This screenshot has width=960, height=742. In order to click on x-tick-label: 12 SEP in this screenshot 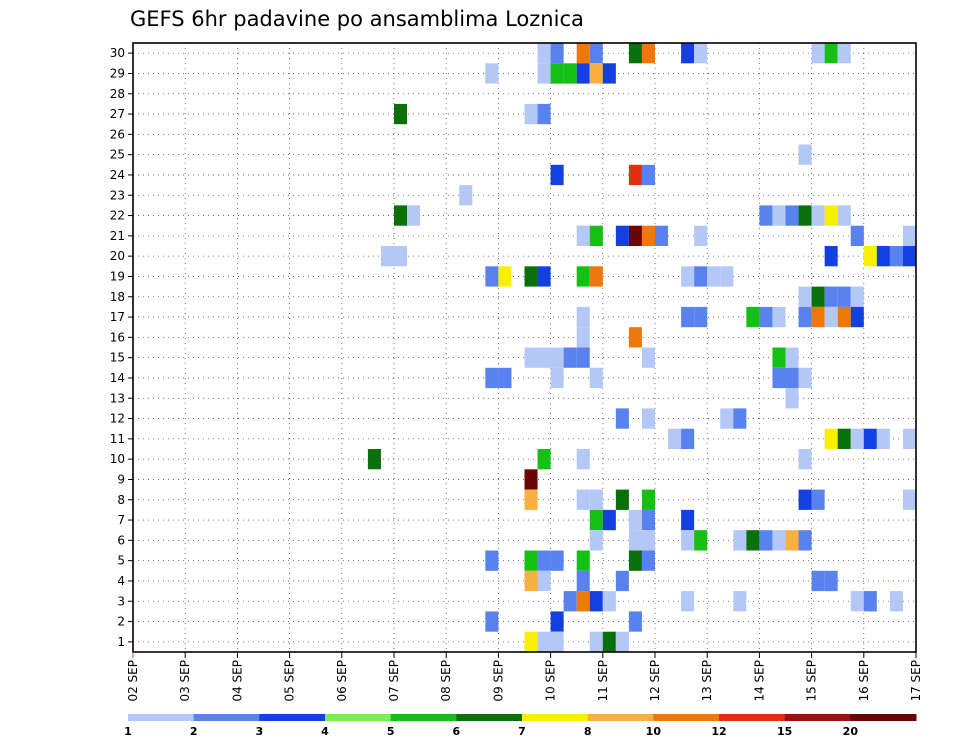, I will do `click(655, 681)`.